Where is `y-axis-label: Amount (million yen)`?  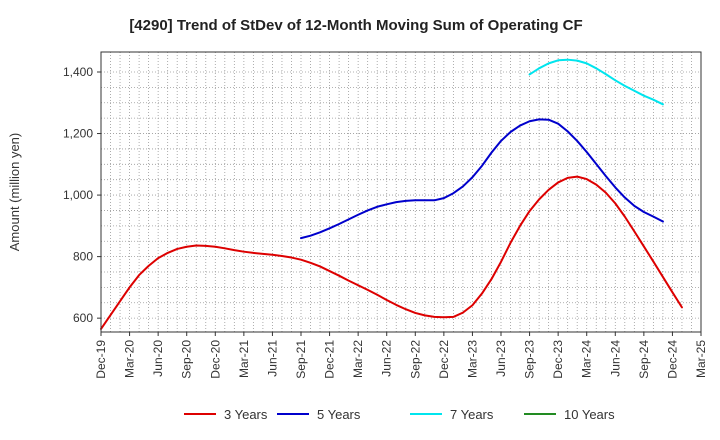 y-axis-label: Amount (million yen) is located at coordinates (14, 192).